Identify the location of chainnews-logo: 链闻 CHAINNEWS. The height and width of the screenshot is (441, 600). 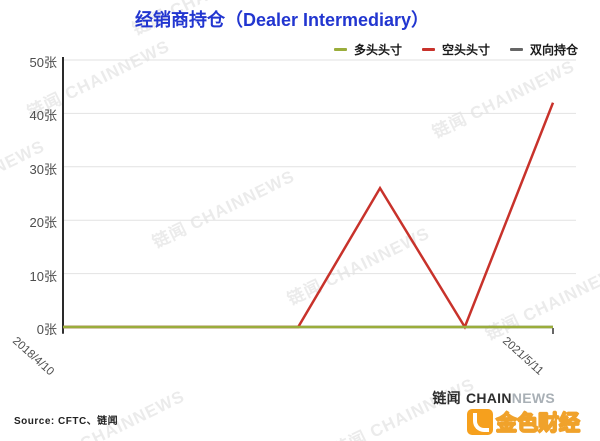
(493, 398).